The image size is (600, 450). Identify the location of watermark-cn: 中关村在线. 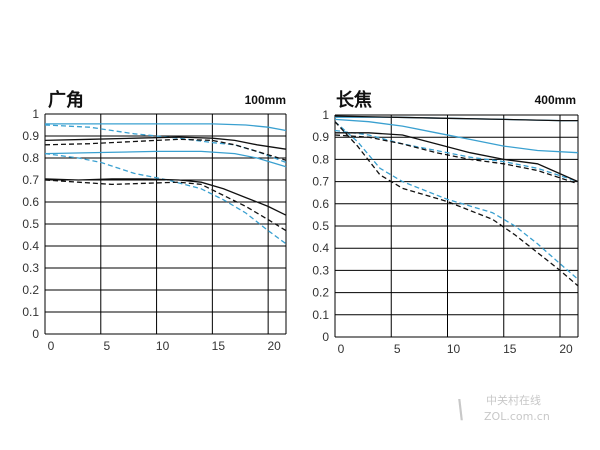
(513, 400).